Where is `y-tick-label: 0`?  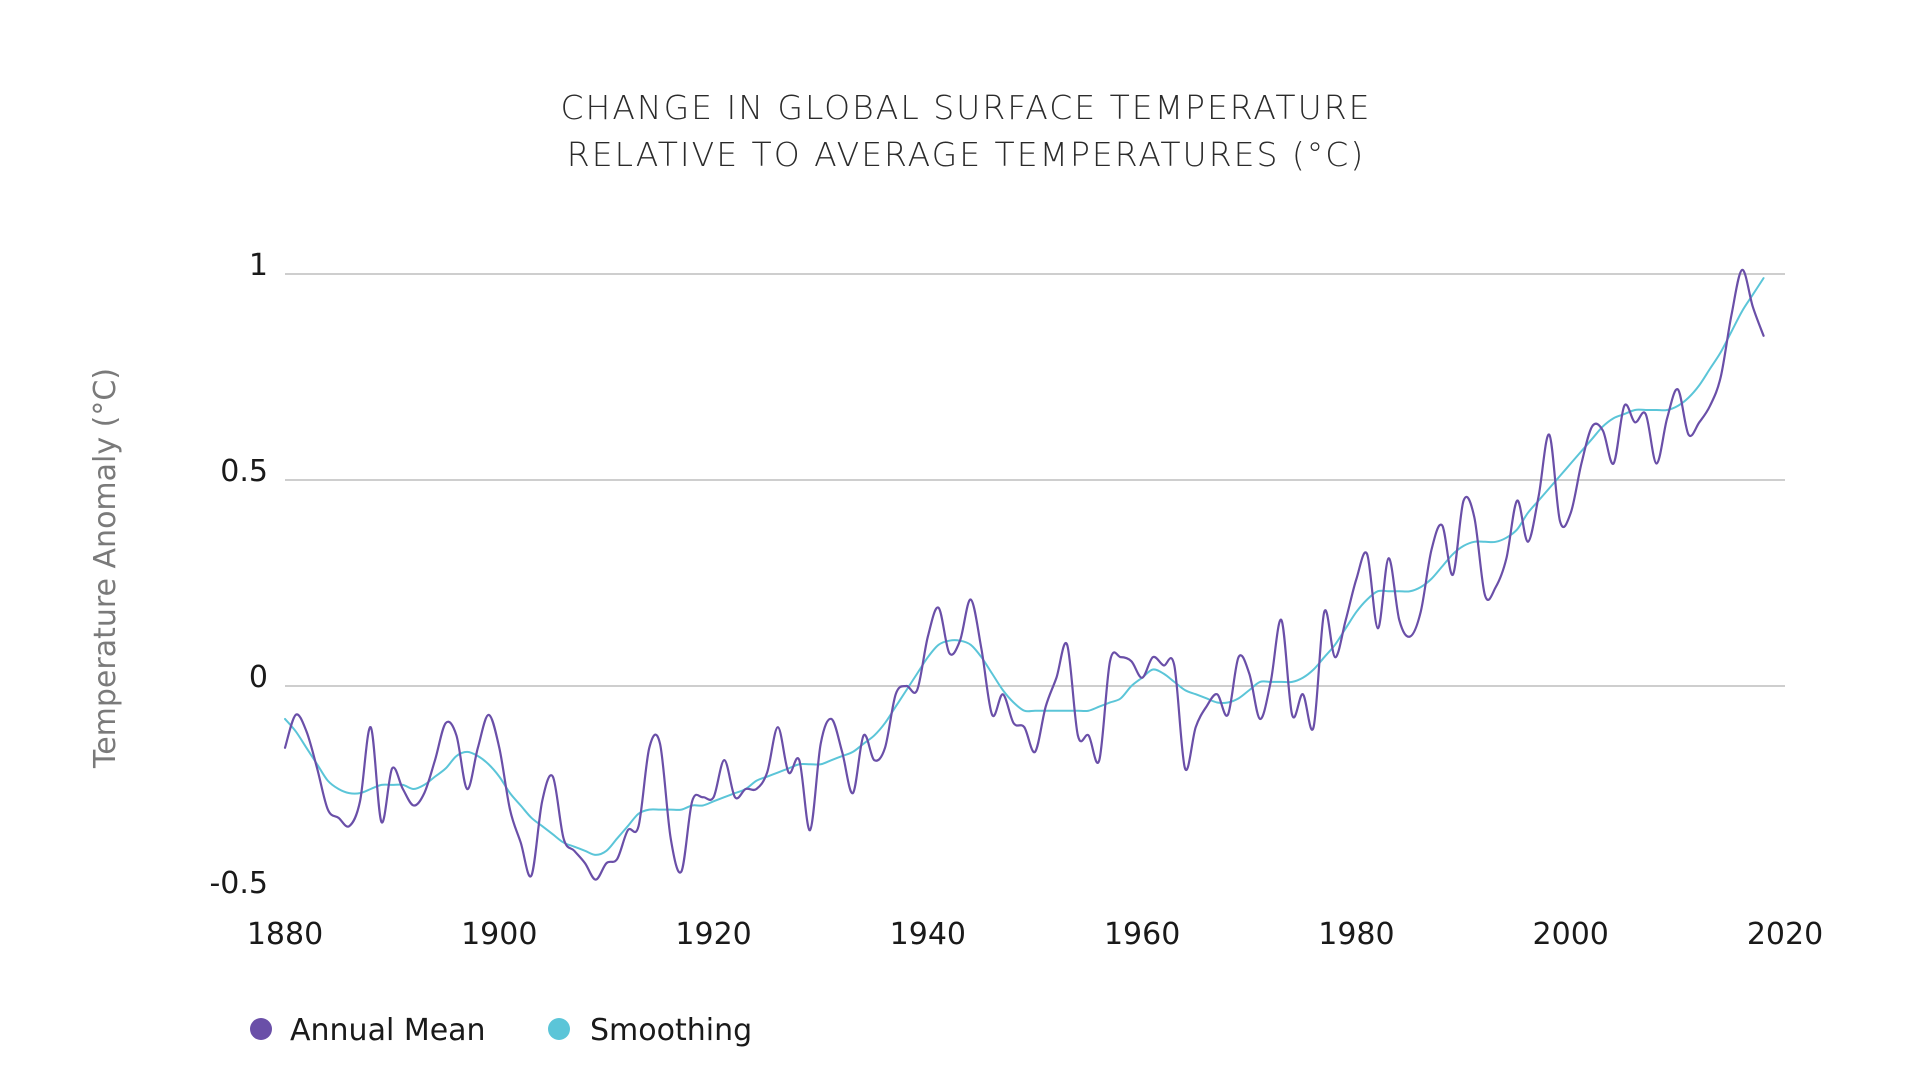
y-tick-label: 0 is located at coordinates (258, 677).